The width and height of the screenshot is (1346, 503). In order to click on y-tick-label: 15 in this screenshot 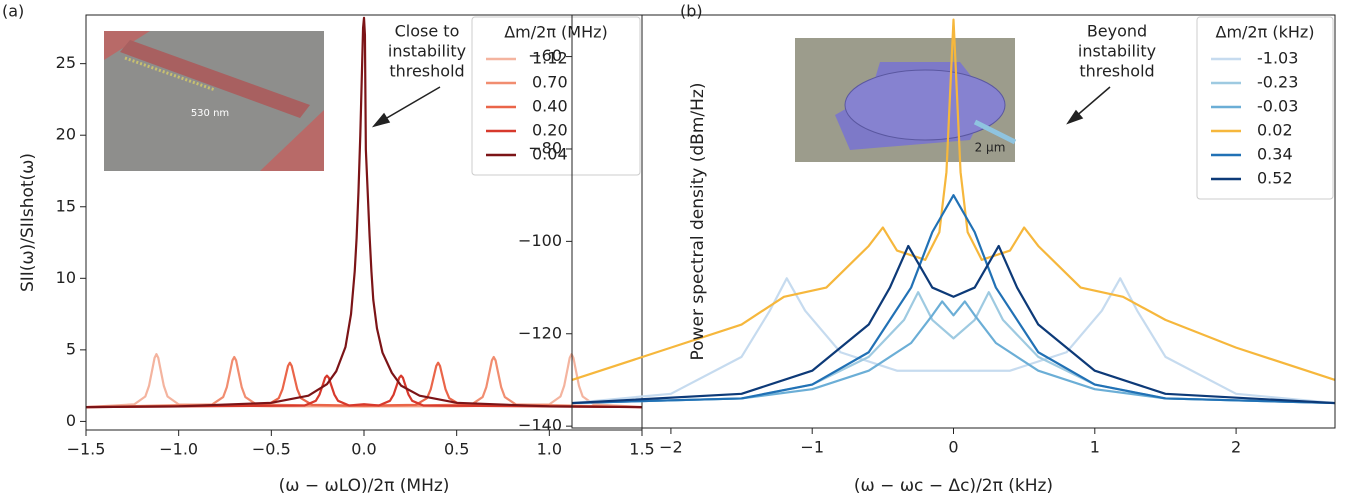, I will do `click(66, 205)`.